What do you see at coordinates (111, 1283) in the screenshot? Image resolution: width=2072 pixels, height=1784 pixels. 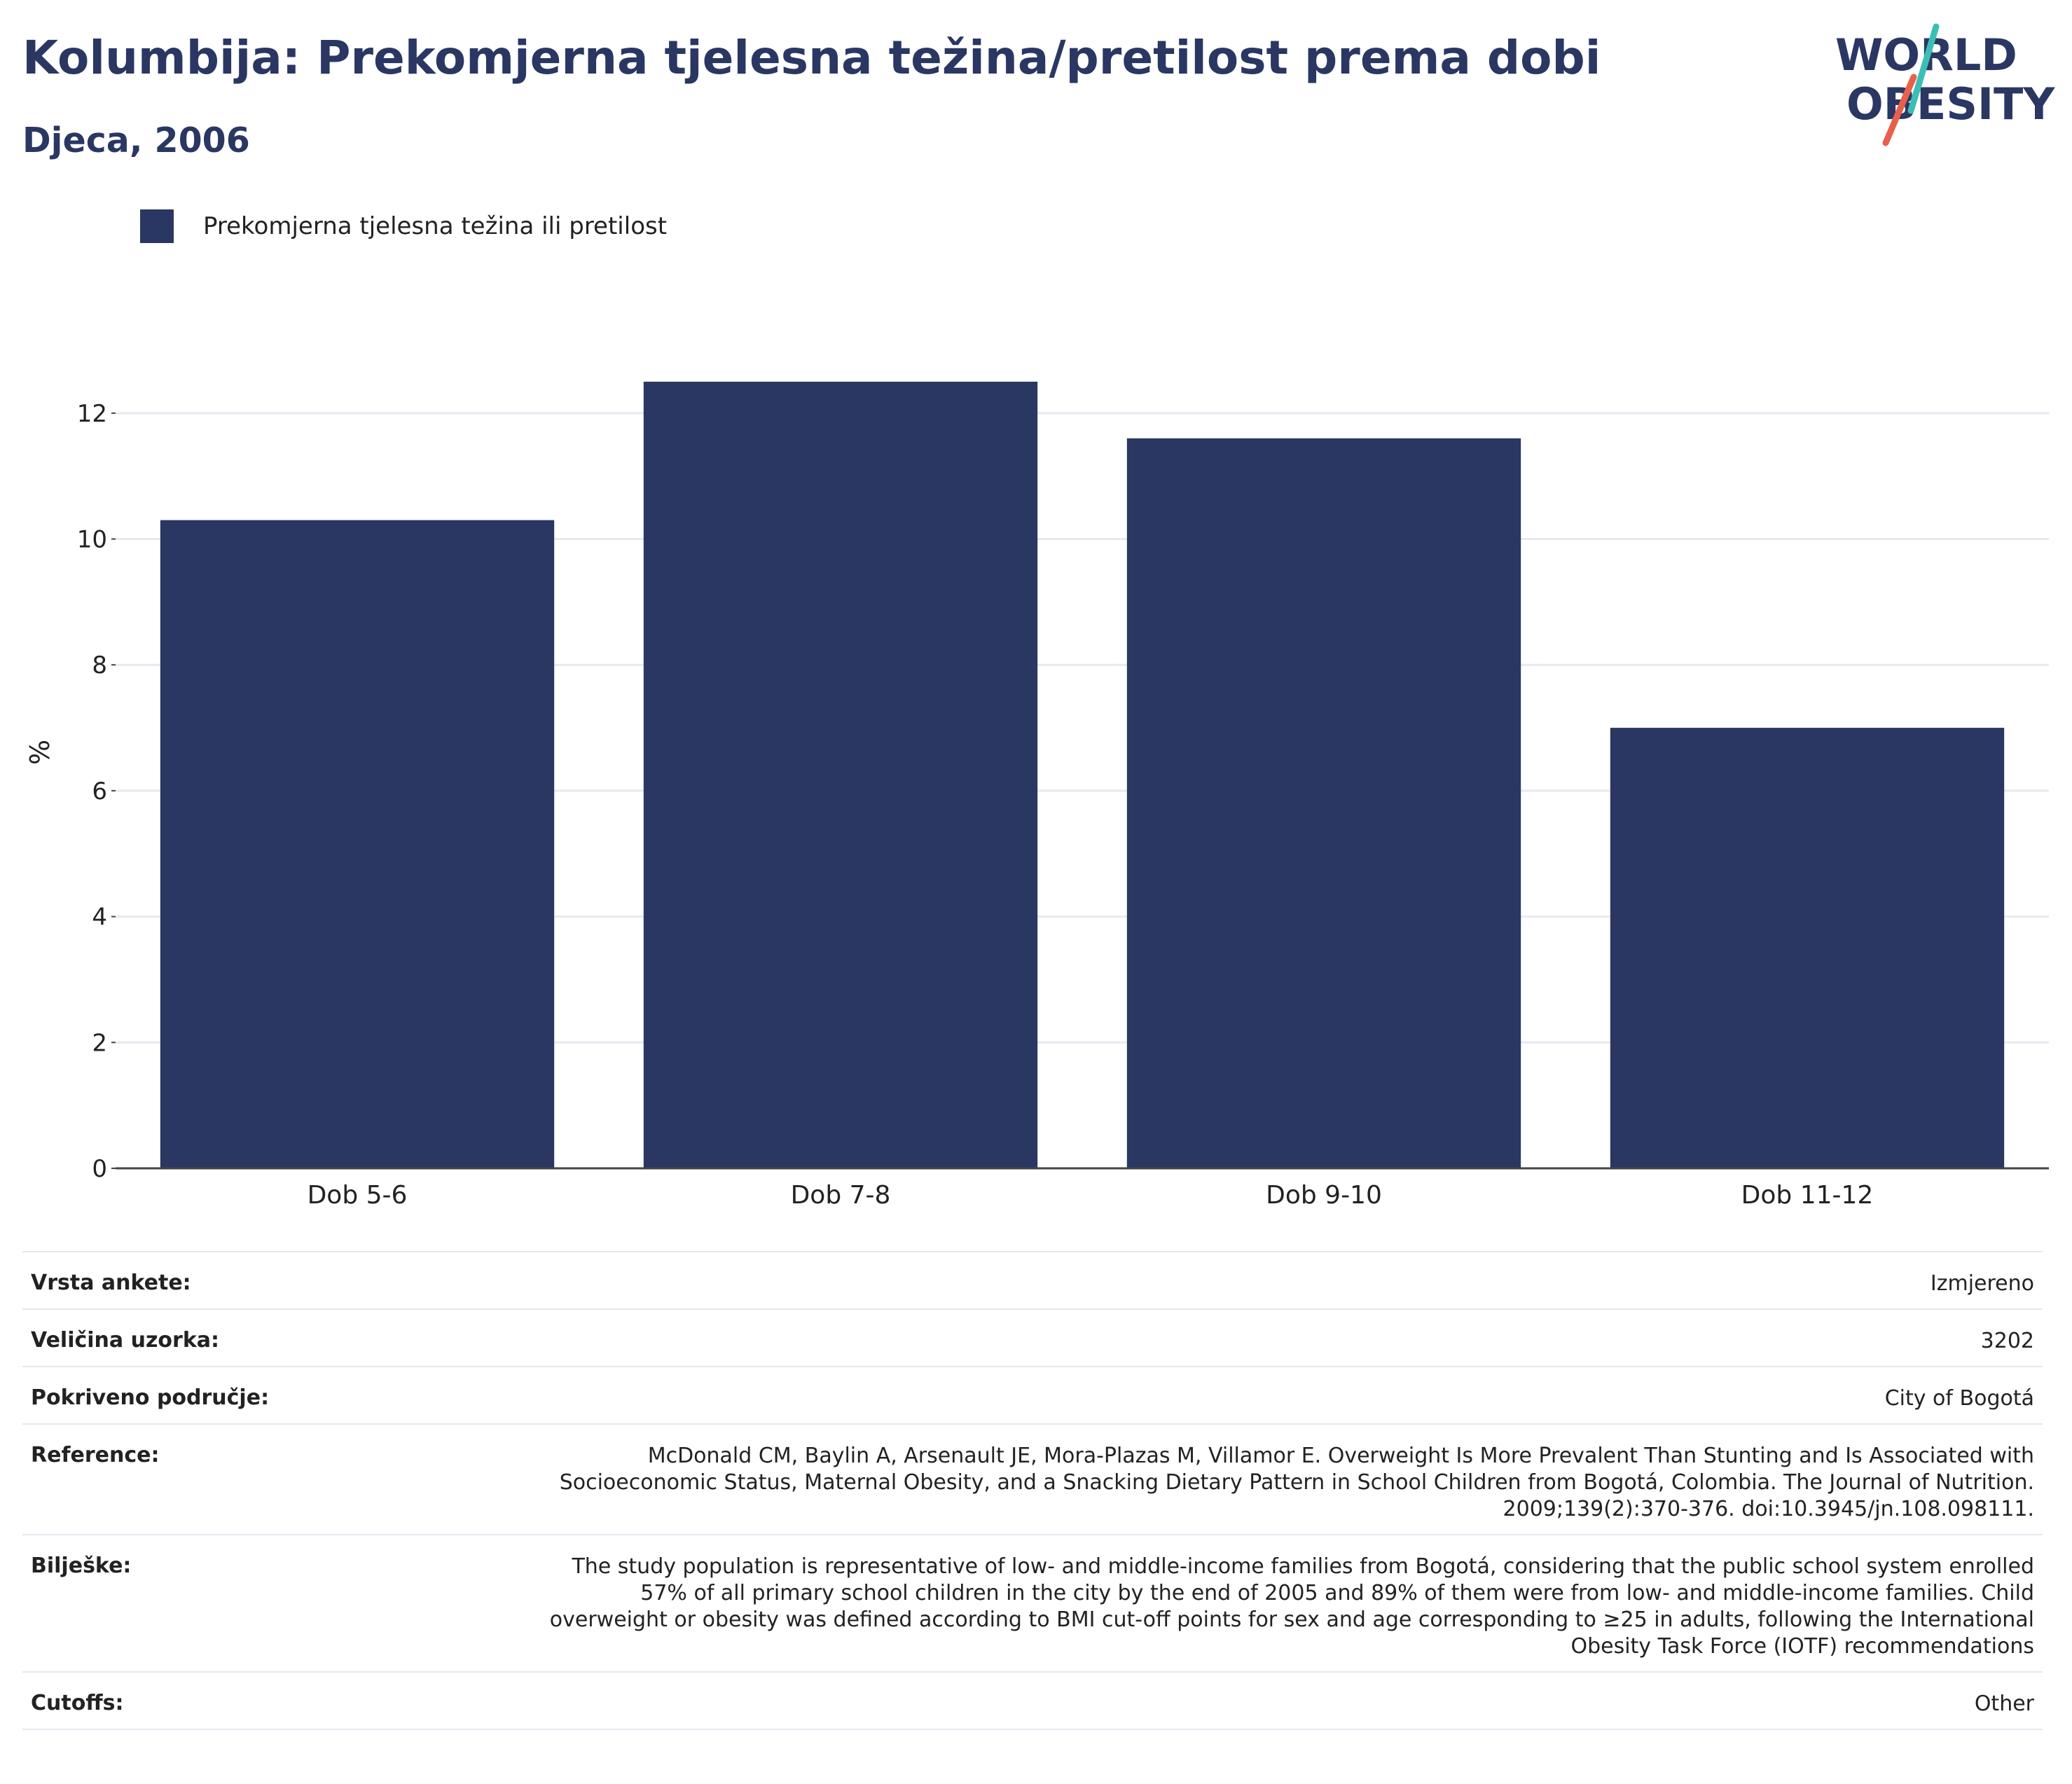 I see `info-label: Vrsta ankete:` at bounding box center [111, 1283].